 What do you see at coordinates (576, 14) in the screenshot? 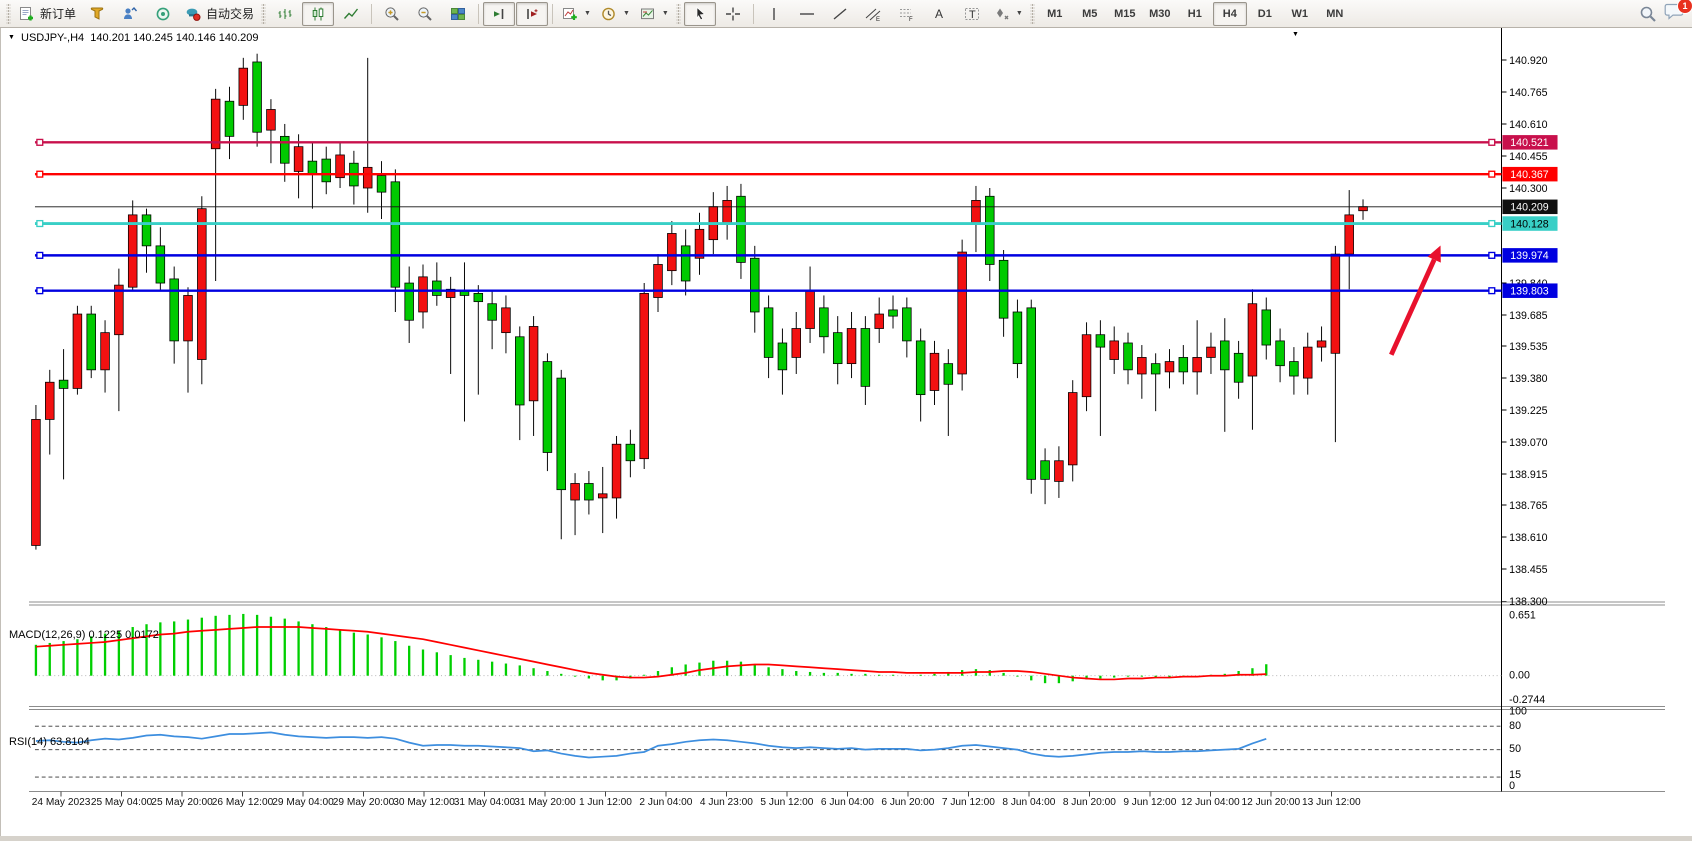
I see `indicators-button: ▼` at bounding box center [576, 14].